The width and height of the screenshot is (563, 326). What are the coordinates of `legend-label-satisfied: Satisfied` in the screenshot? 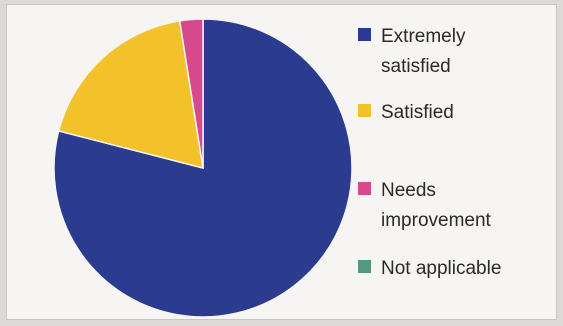 It's located at (417, 112).